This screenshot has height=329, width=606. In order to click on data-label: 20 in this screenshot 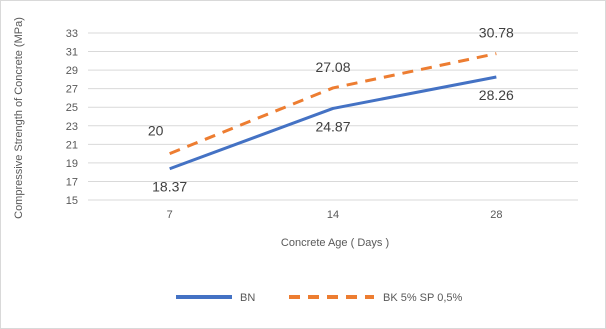, I will do `click(156, 131)`.